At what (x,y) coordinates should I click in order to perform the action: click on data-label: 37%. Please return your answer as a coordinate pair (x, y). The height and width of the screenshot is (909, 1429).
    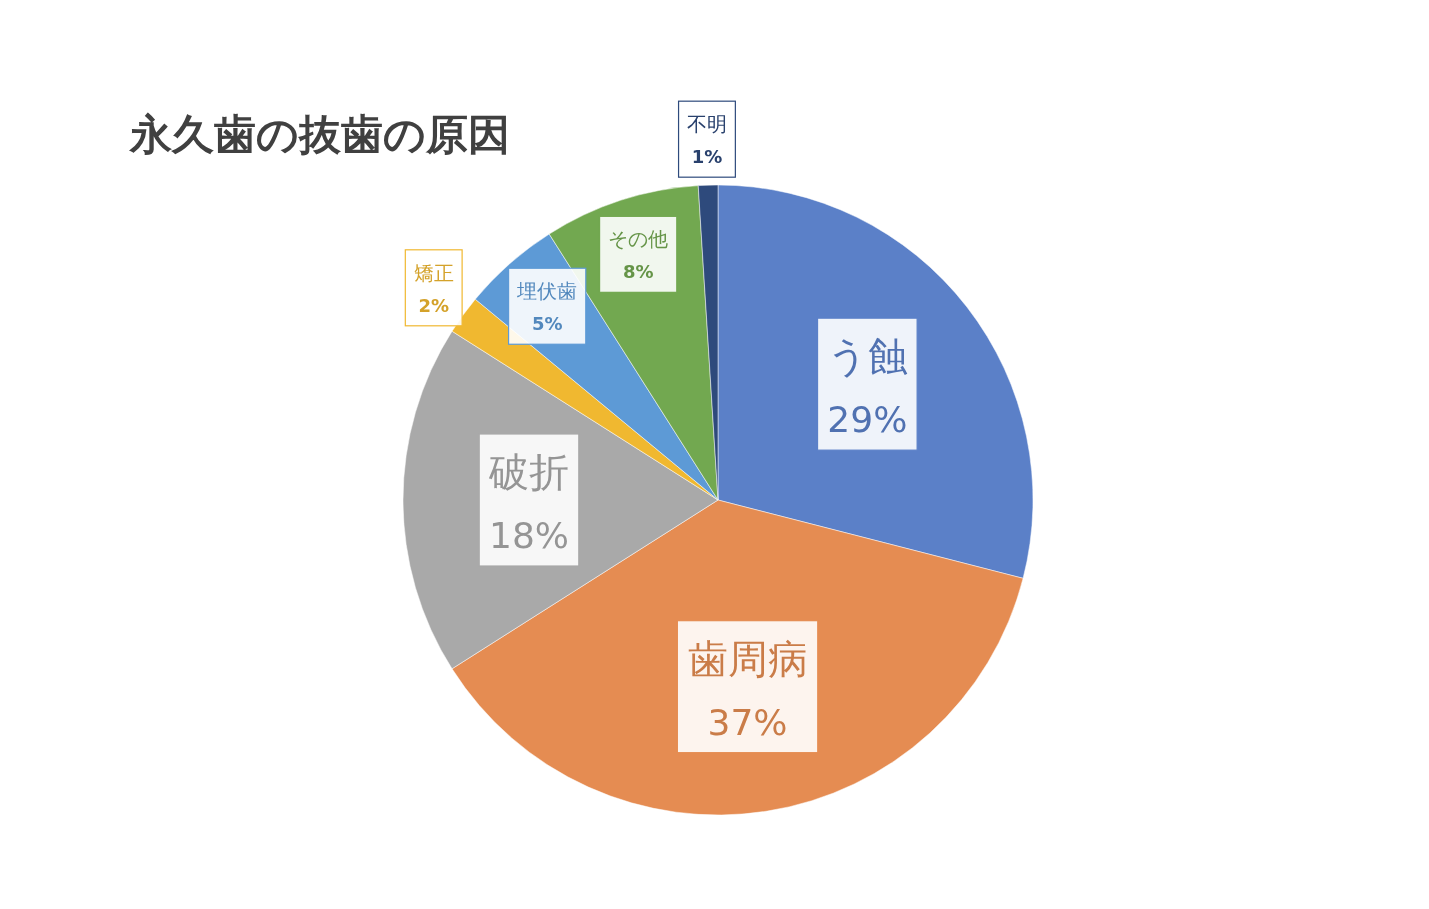
    Looking at the image, I should click on (747, 722).